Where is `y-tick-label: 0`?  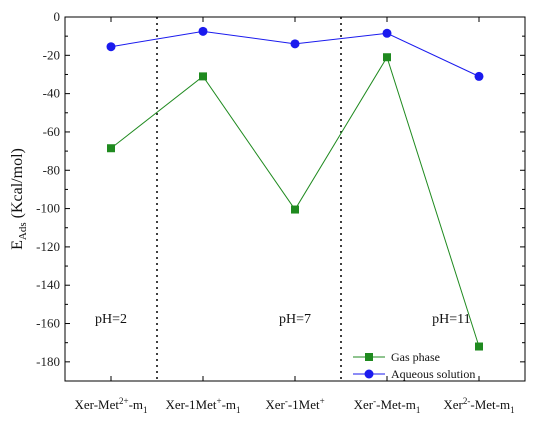
y-tick-label: 0 is located at coordinates (57, 16).